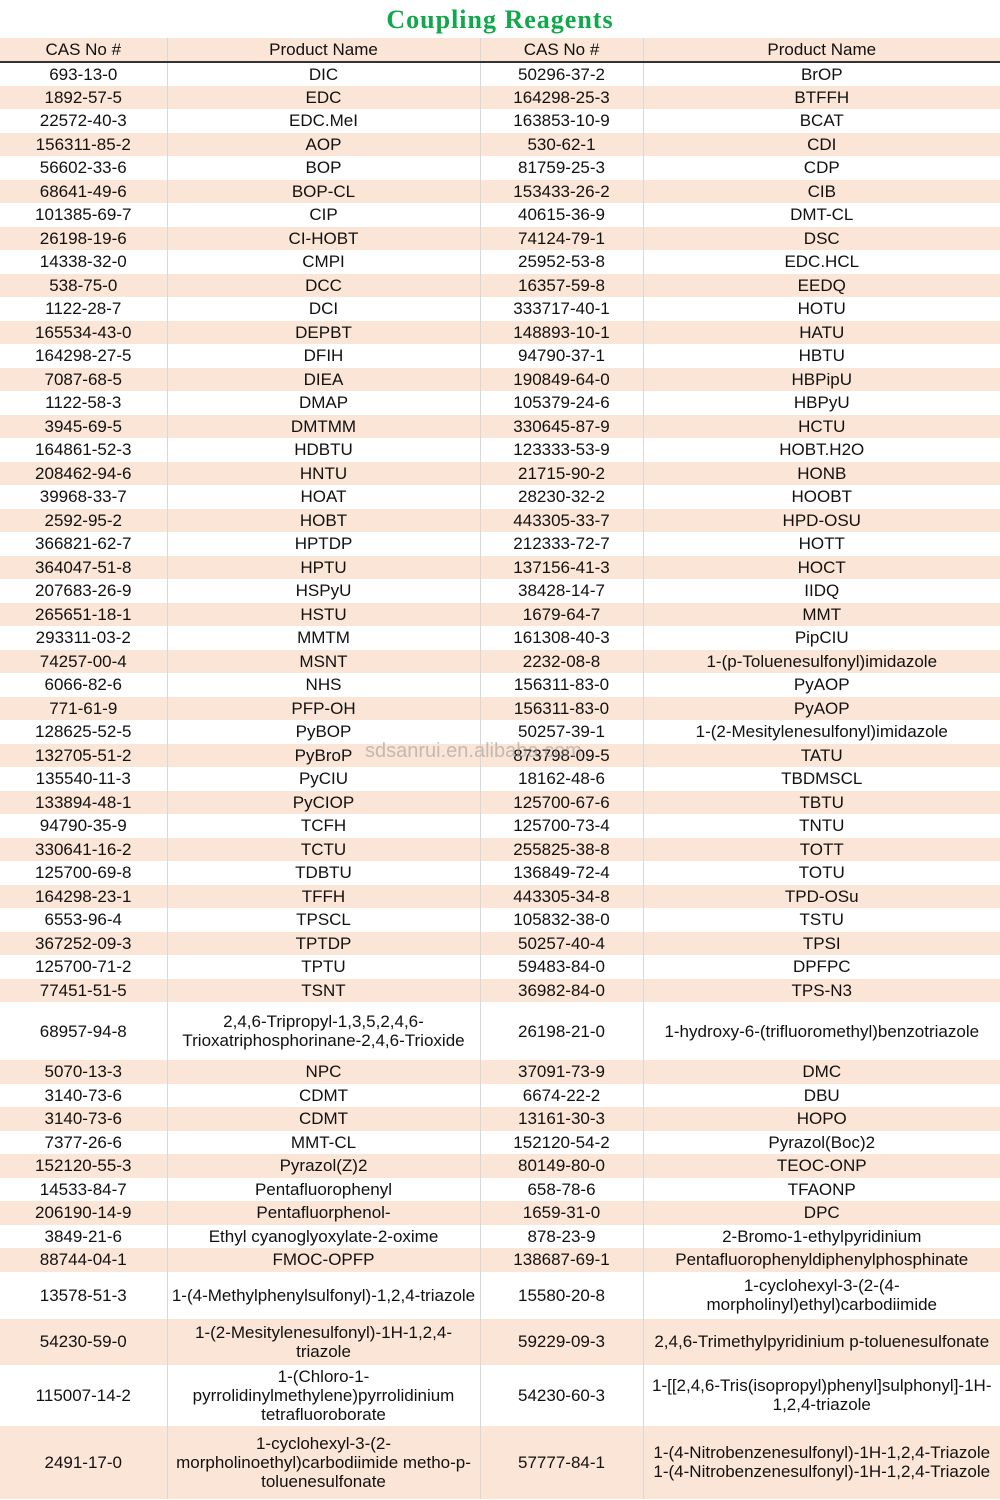 Image resolution: width=1000 pixels, height=1500 pixels. What do you see at coordinates (83, 285) in the screenshot?
I see `cas-number: 538-75-0` at bounding box center [83, 285].